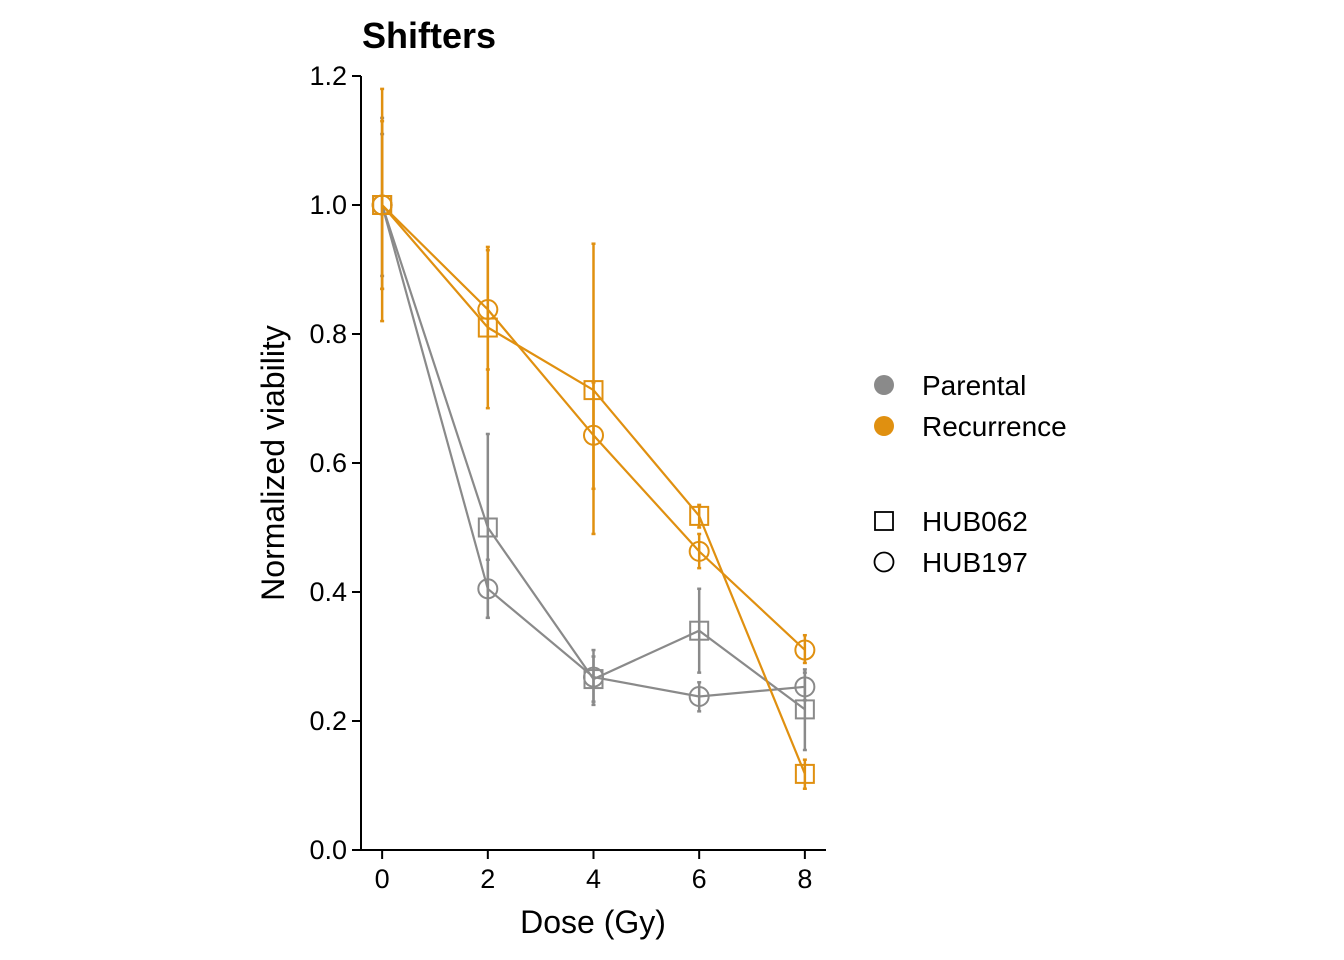  I want to click on x-tick-label: 2, so click(487, 879).